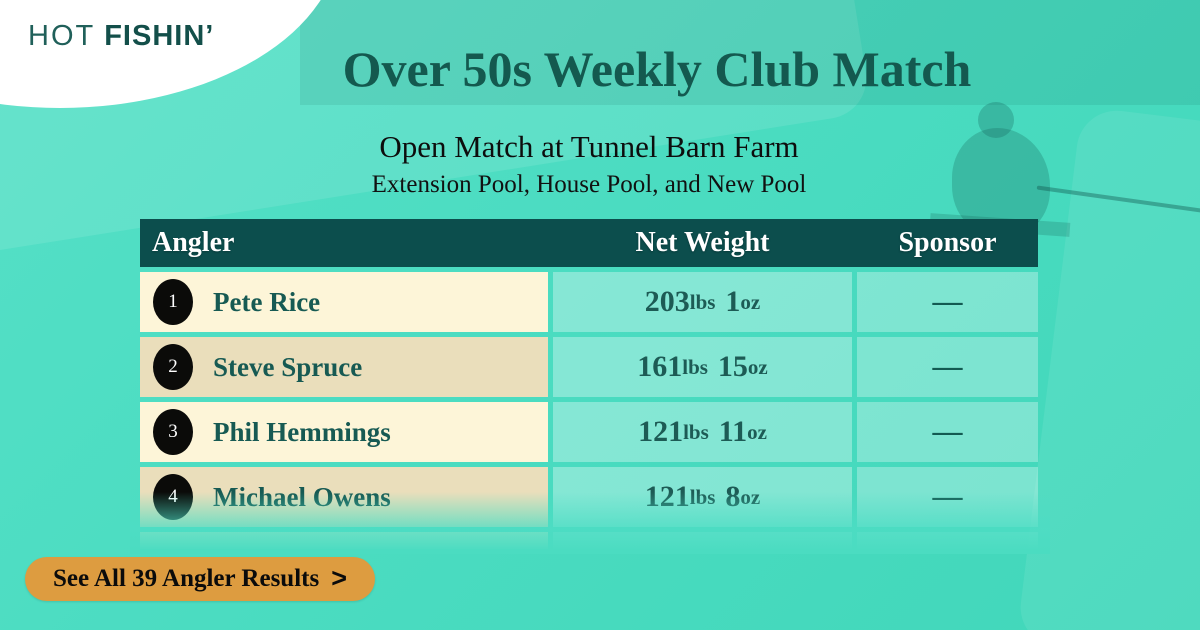  I want to click on arrow-right-icon: >, so click(339, 577).